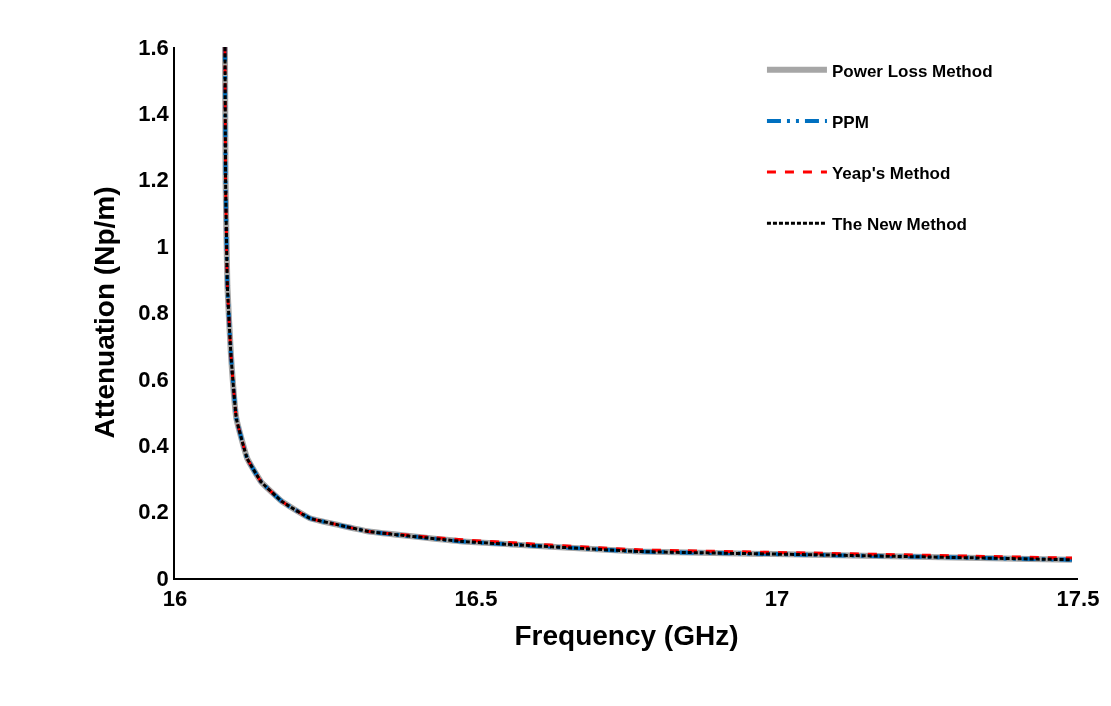 The width and height of the screenshot is (1111, 706). Describe the element at coordinates (153, 512) in the screenshot. I see `y-tick-label: 0.2` at that location.